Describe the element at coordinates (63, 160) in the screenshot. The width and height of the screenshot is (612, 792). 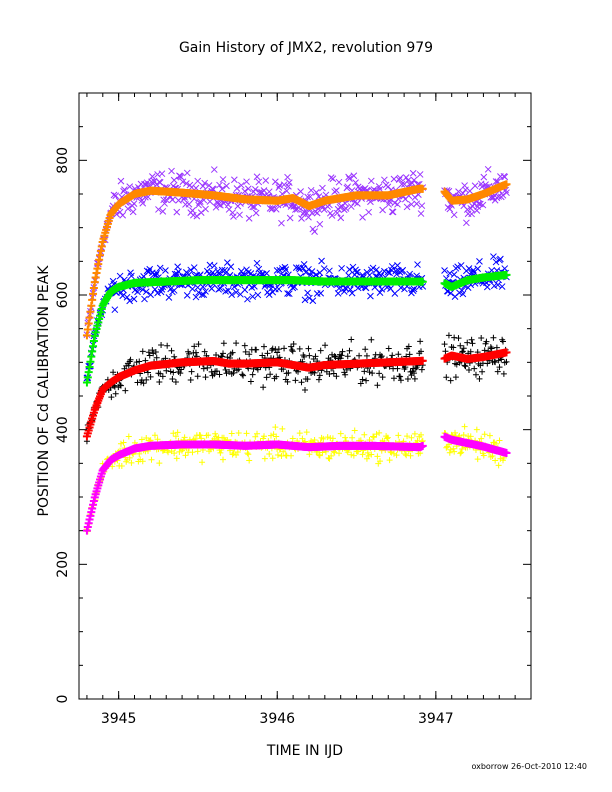
I see `y-tick-label: 800` at that location.